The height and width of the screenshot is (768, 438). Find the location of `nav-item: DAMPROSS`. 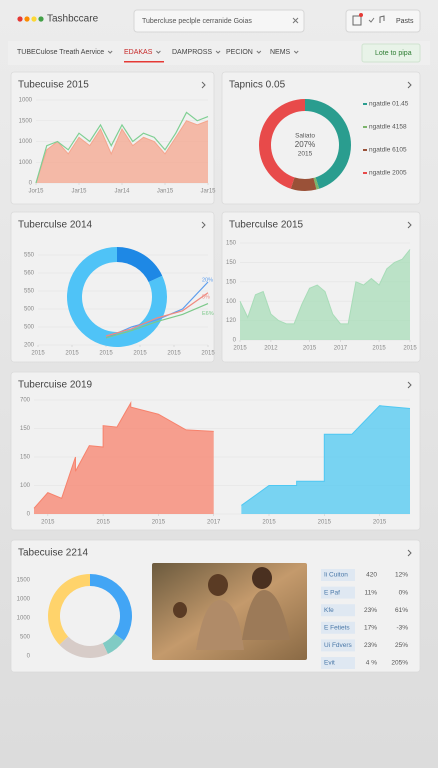

nav-item: DAMPROSS is located at coordinates (192, 52).